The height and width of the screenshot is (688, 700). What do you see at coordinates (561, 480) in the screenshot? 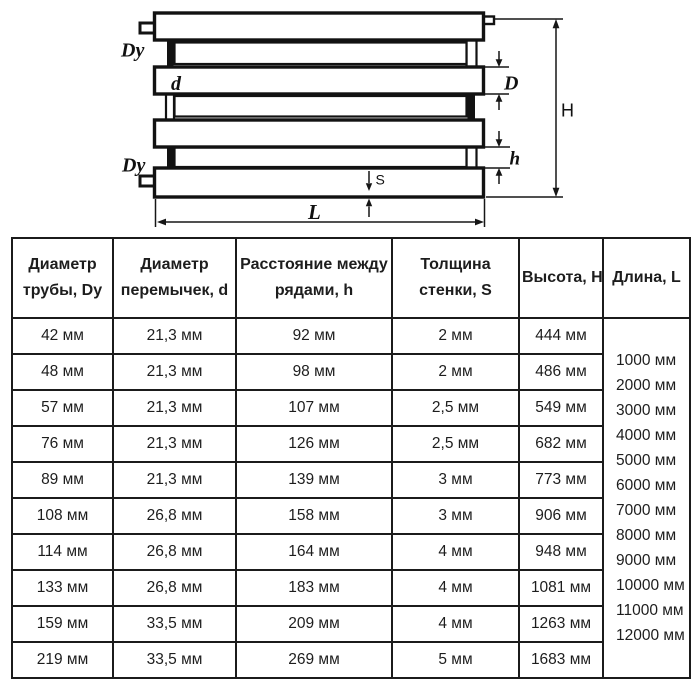
I see `table-cell: 773 мм` at bounding box center [561, 480].